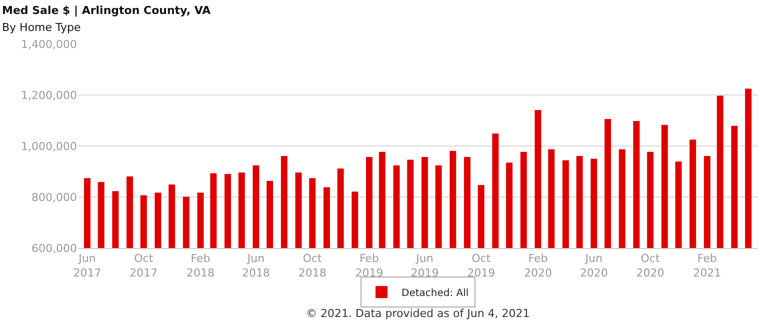 Image resolution: width=768 pixels, height=324 pixels. Describe the element at coordinates (87, 266) in the screenshot. I see `x-tick-label: Jun 2017` at that location.